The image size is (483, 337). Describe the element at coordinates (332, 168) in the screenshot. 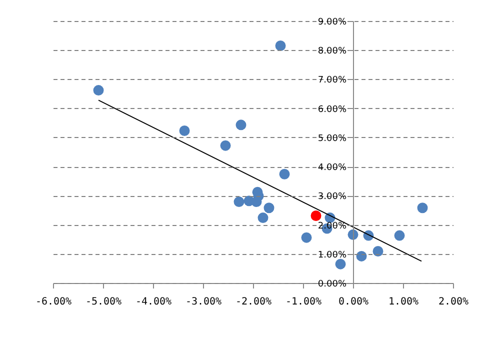

I see `y-tick-label: 4.00%` at that location.